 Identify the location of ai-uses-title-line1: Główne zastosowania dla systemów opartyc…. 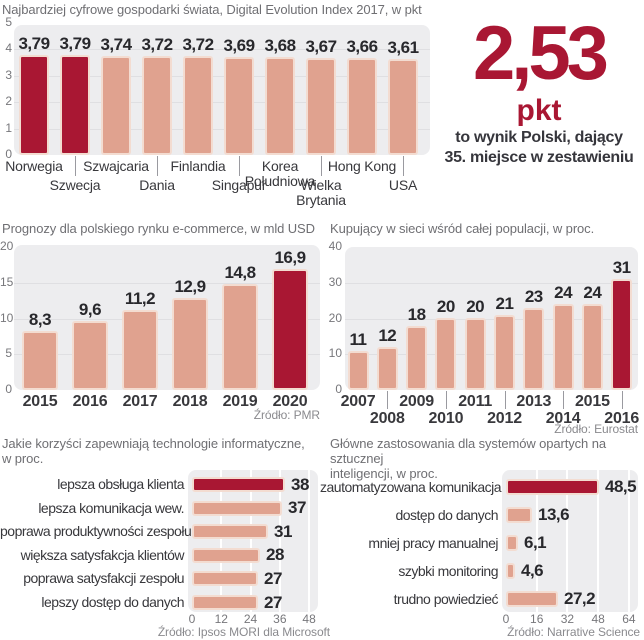
(468, 451).